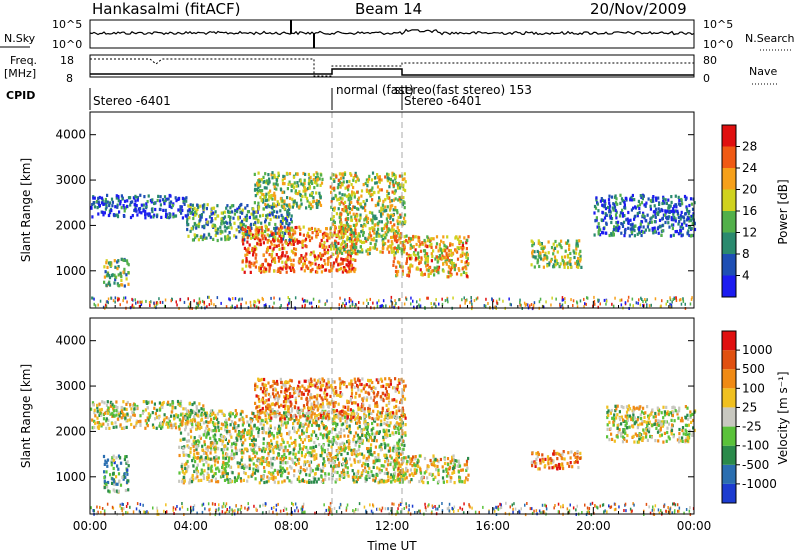 This screenshot has width=800, height=554. I want to click on power-colorbar-swatch, so click(729, 200).